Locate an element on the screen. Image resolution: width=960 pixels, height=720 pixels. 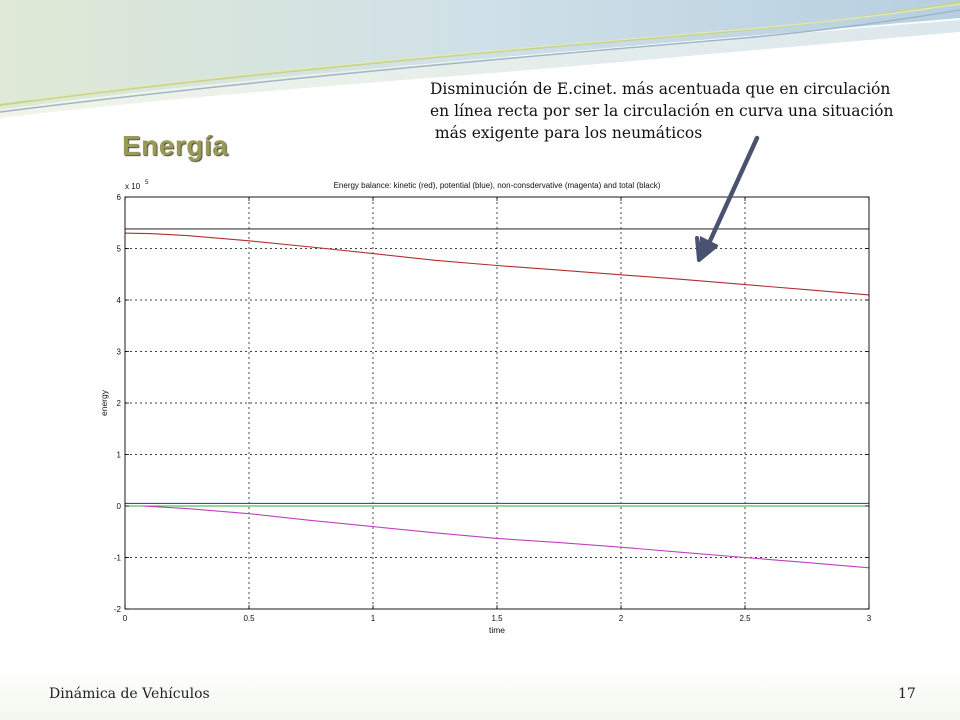
y-tick-label: 3 is located at coordinates (119, 352).